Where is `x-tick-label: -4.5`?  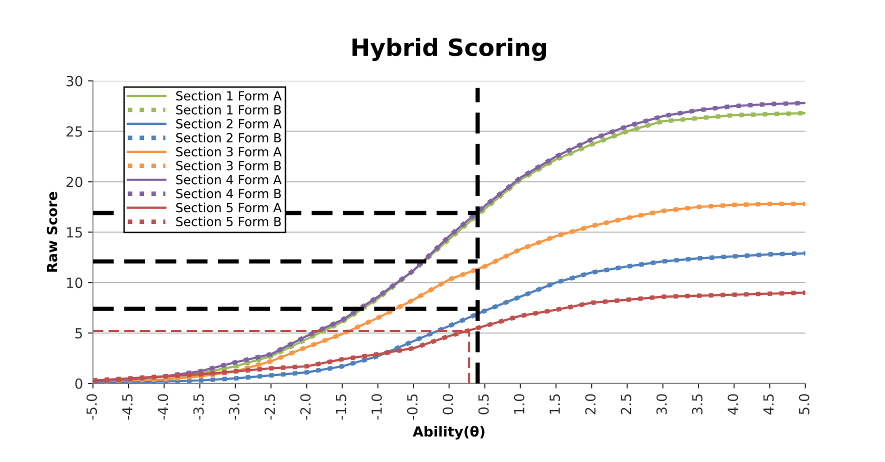
x-tick-label: -4.5 is located at coordinates (127, 407).